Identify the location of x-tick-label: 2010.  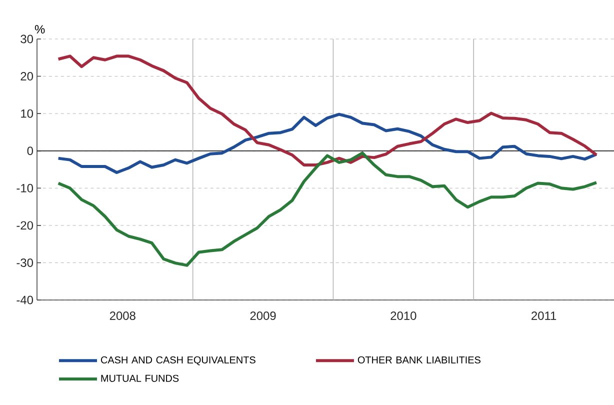
(403, 316).